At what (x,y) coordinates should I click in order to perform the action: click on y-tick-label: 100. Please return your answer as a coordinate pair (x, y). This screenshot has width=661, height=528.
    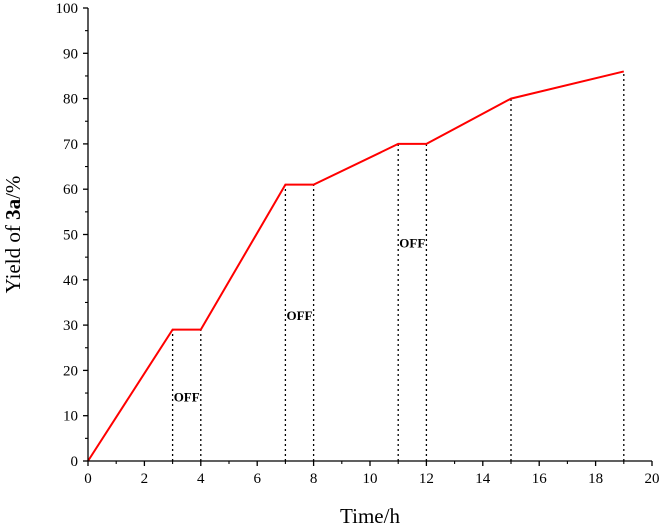
    Looking at the image, I should click on (67, 9).